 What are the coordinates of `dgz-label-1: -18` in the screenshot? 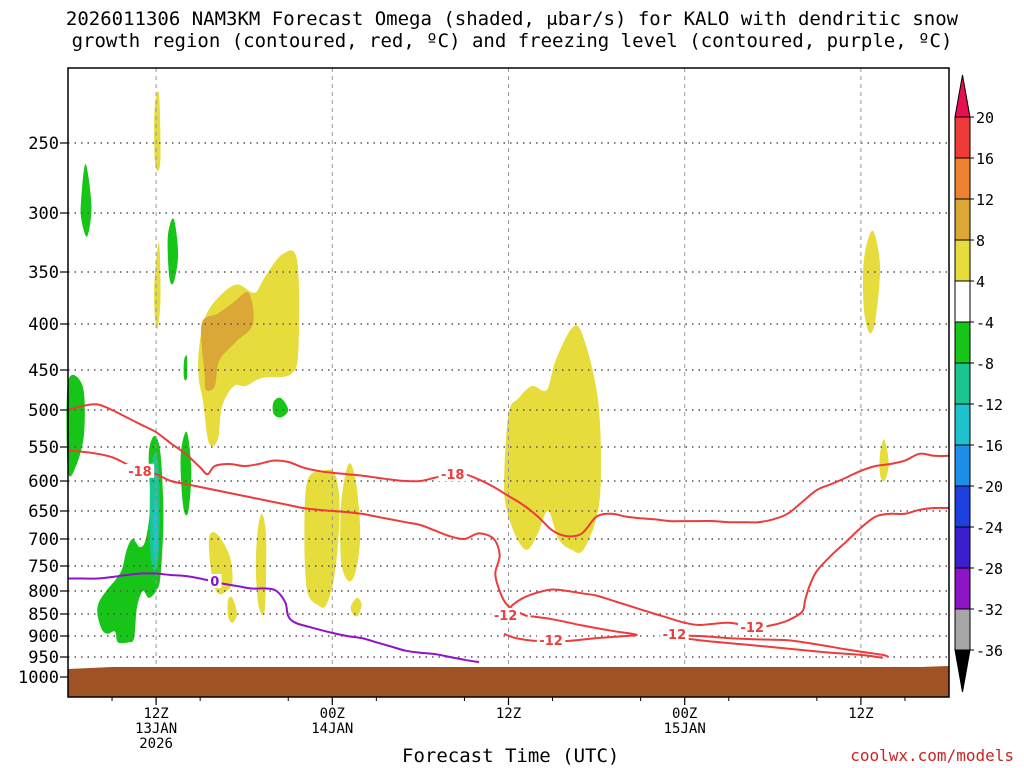 It's located at (140, 472).